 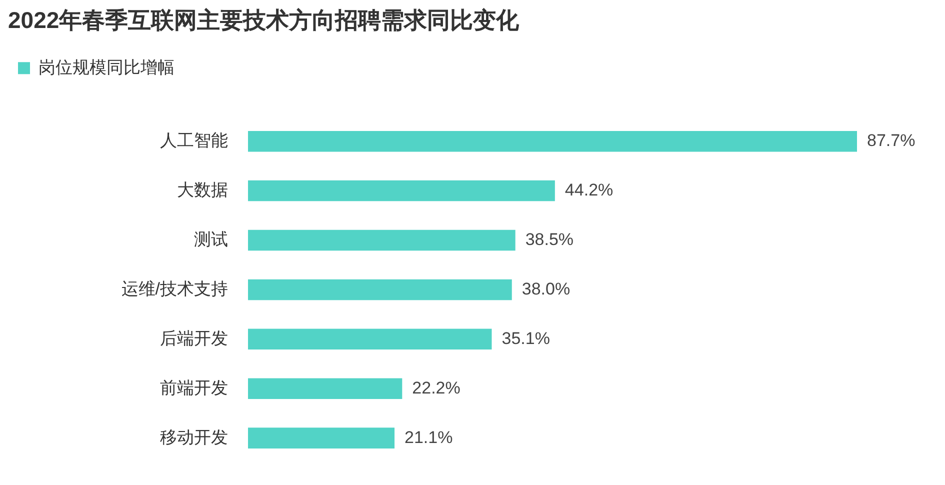 I want to click on y-tick-label: 前端开发, so click(x=194, y=388).